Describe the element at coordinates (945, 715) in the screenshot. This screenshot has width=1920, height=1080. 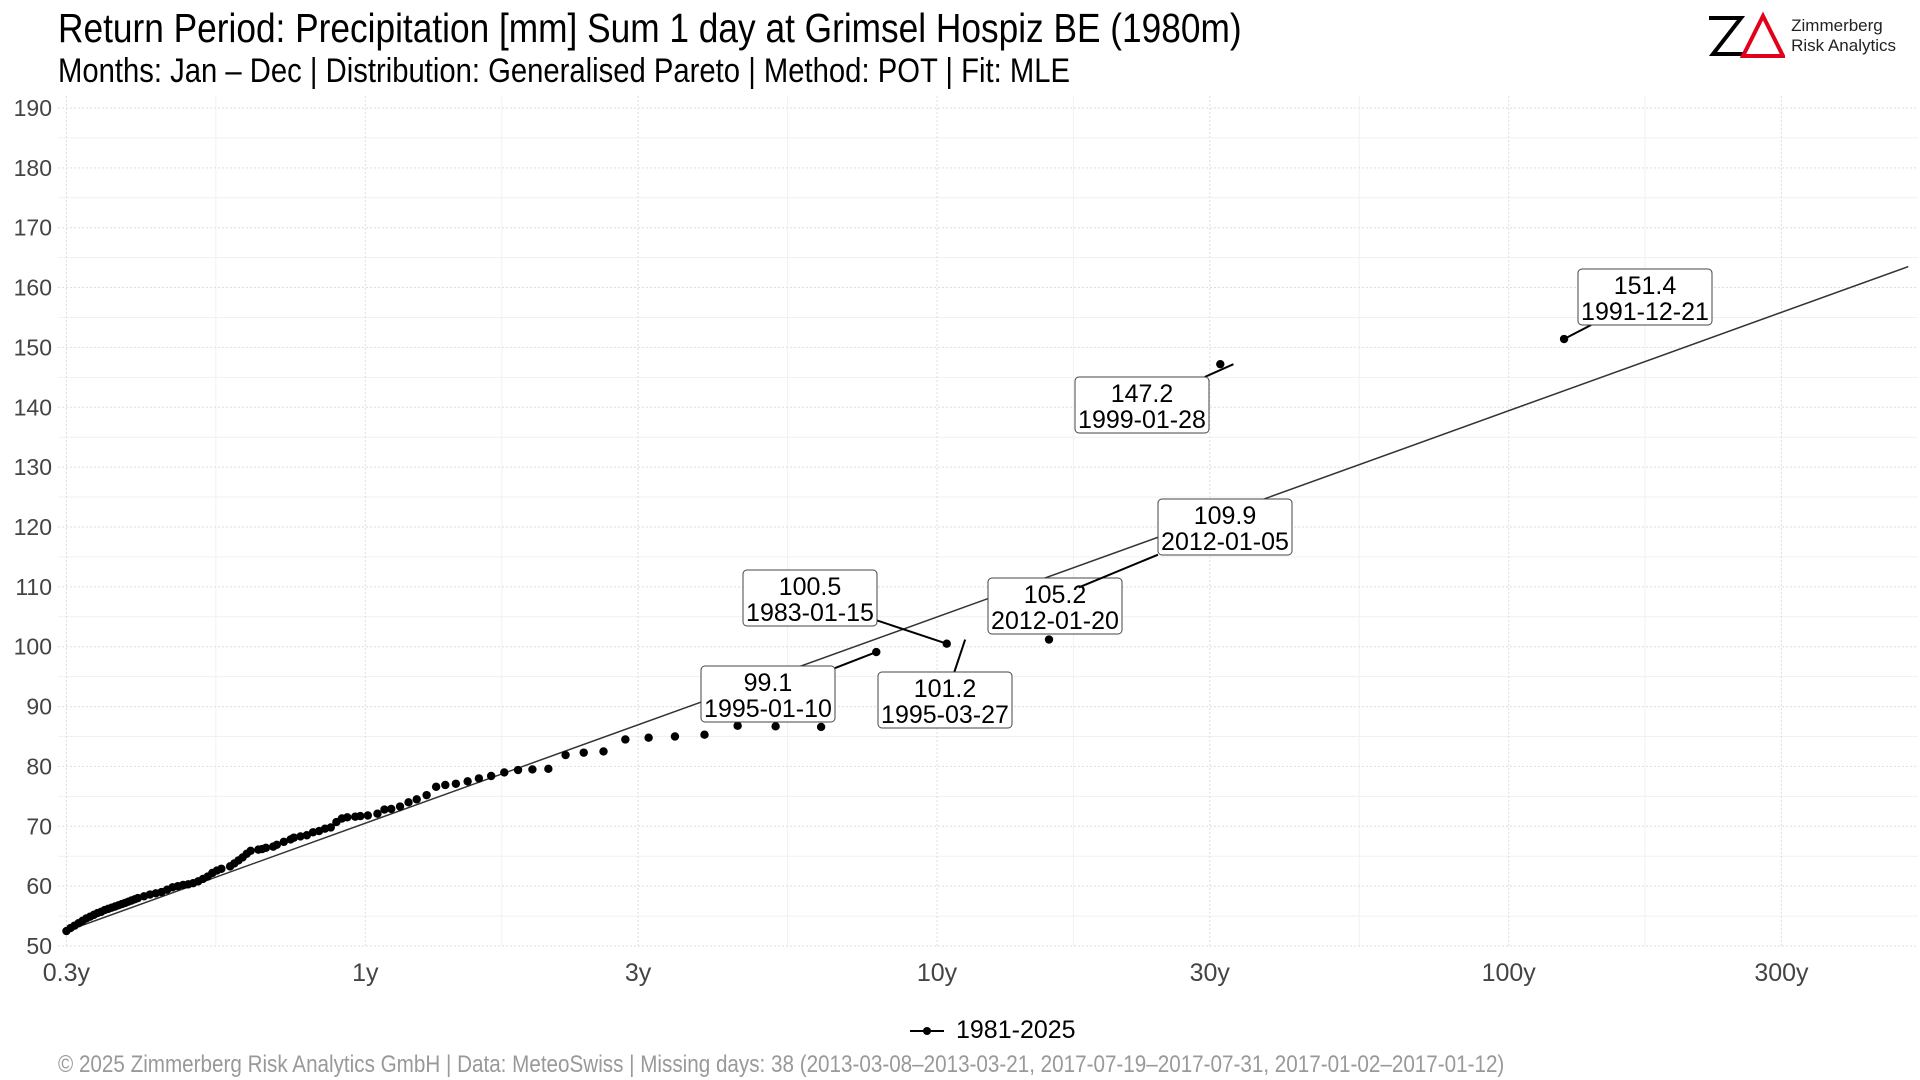
I see `callout-date: 1995-03-27` at that location.